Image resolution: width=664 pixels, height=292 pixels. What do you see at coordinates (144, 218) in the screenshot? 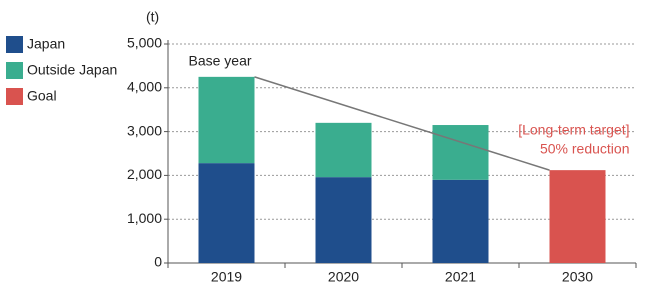
I see `y-tick-label: 1,000` at bounding box center [144, 218].